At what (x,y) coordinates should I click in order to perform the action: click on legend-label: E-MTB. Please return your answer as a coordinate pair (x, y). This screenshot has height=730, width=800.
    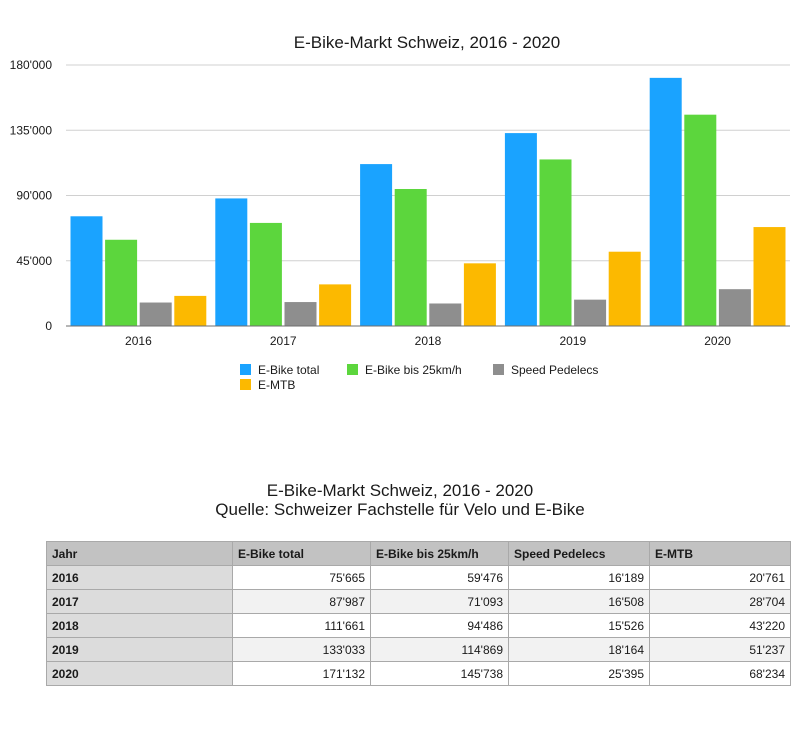
    Looking at the image, I should click on (276, 385).